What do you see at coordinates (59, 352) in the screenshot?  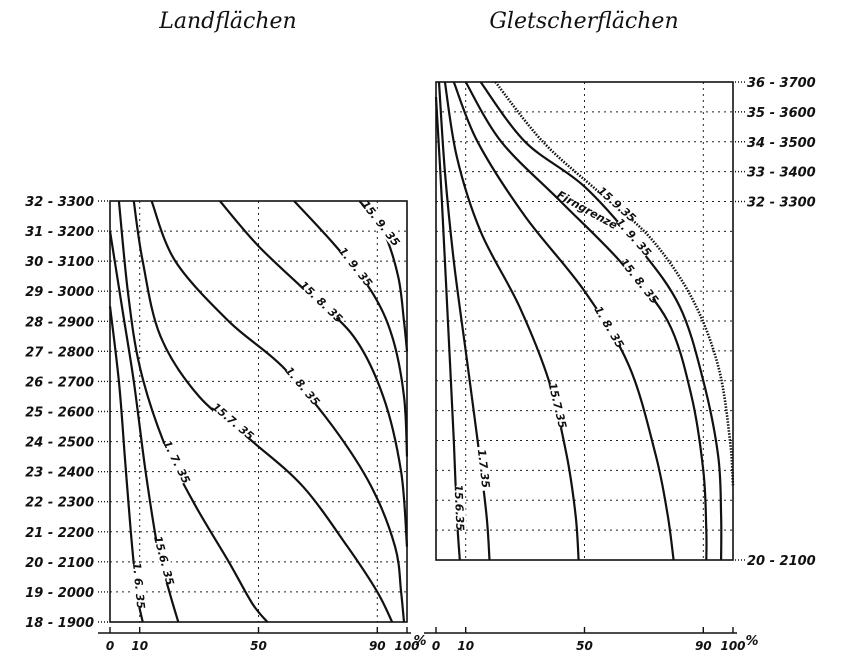 I see `land-y-tick-label: 27 - 2800` at bounding box center [59, 352].